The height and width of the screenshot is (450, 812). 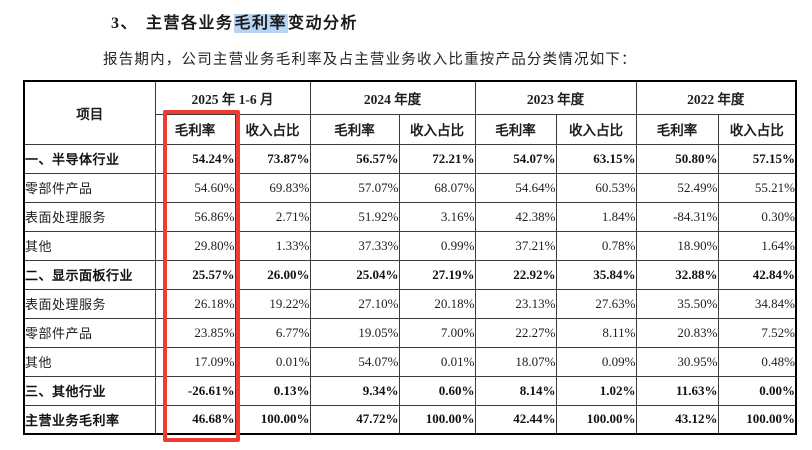 I want to click on cell-value: 19.05%, so click(x=354, y=332).